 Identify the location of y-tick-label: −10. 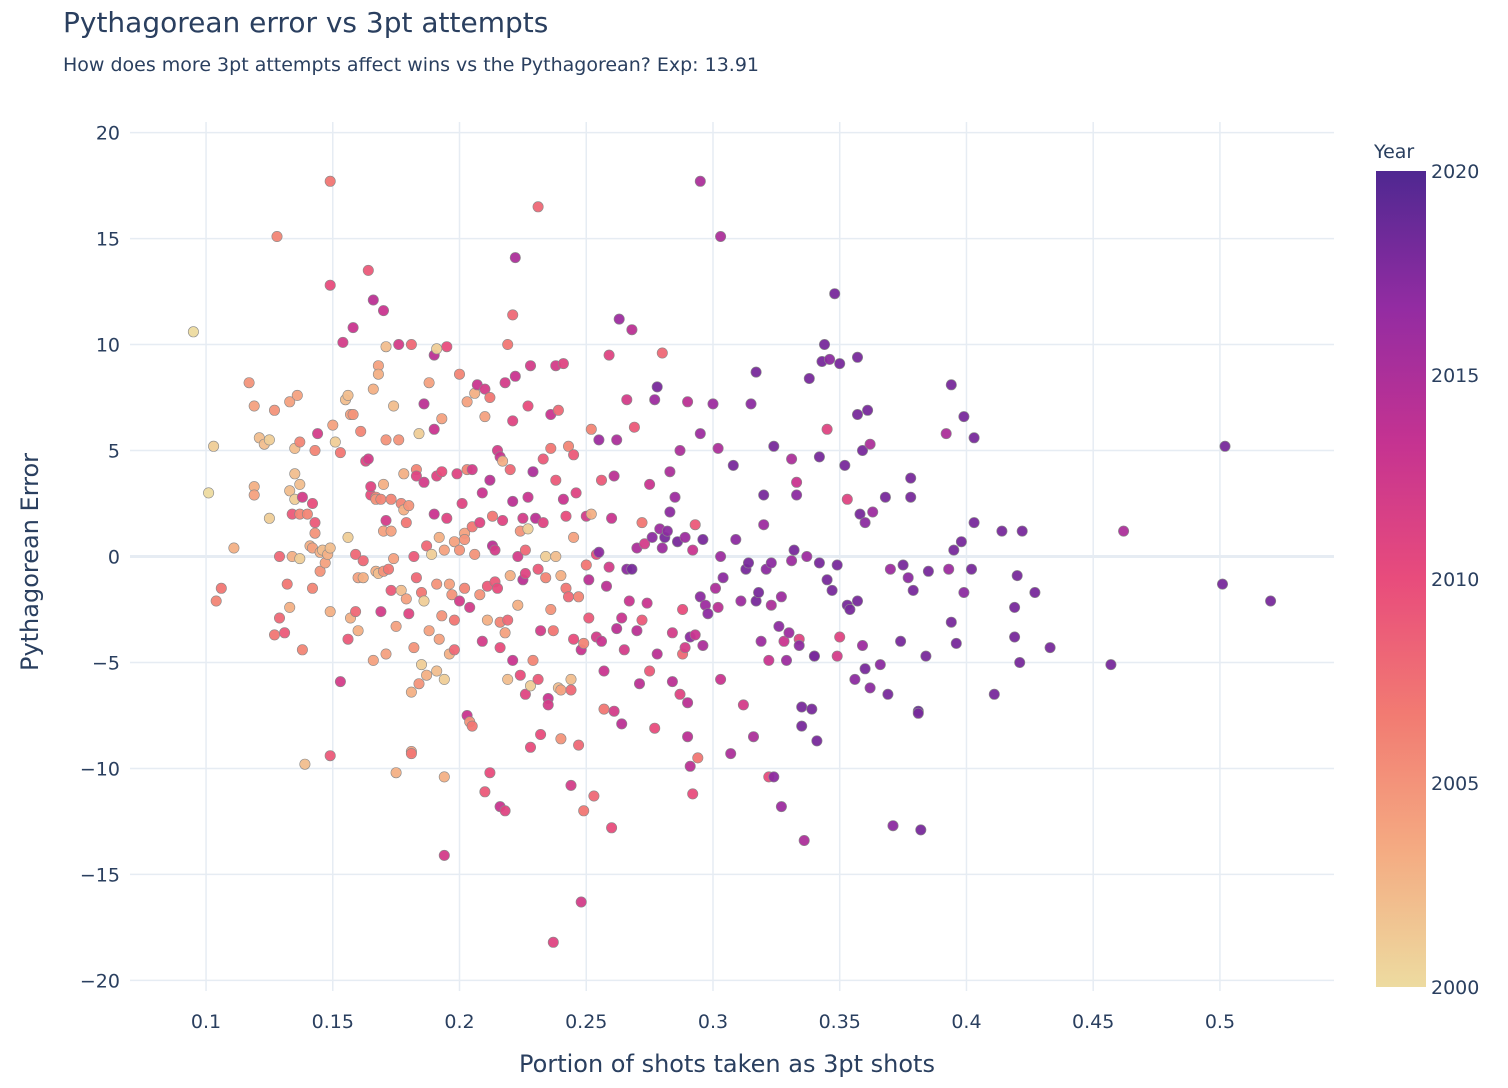
(100, 769).